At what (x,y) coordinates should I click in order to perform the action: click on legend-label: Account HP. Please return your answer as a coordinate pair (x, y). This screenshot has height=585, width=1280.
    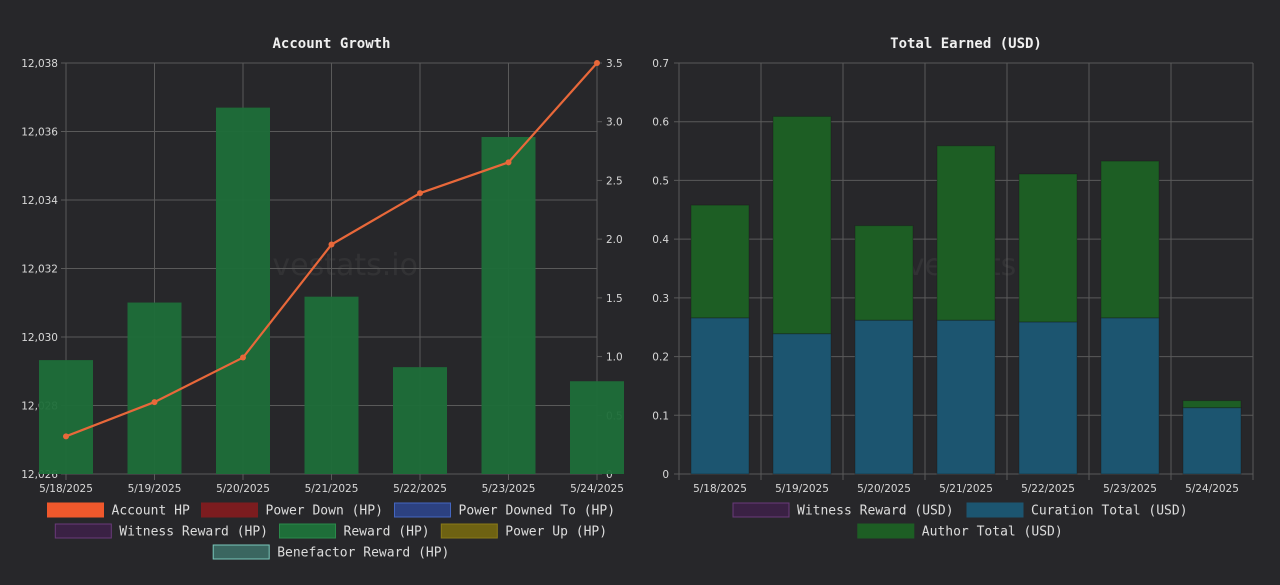
    Looking at the image, I should click on (151, 511).